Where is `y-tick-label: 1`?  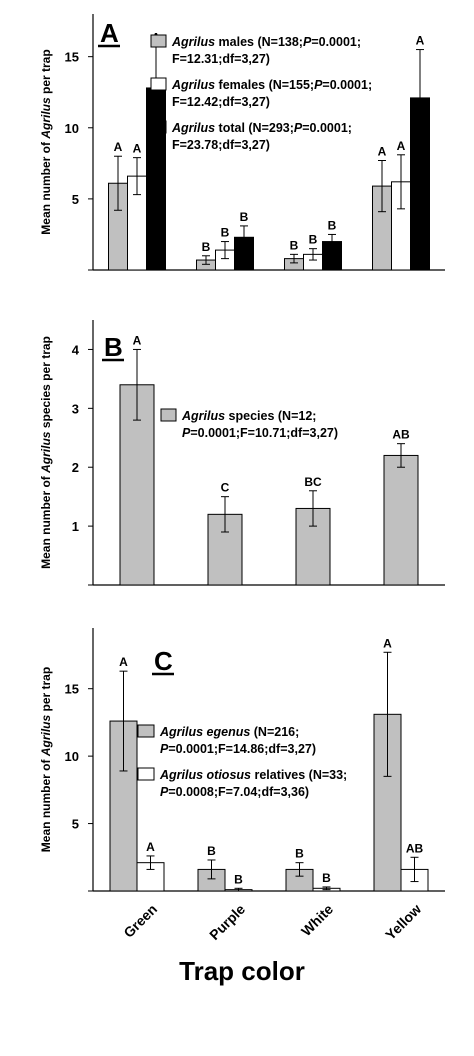 y-tick-label: 1 is located at coordinates (75, 526).